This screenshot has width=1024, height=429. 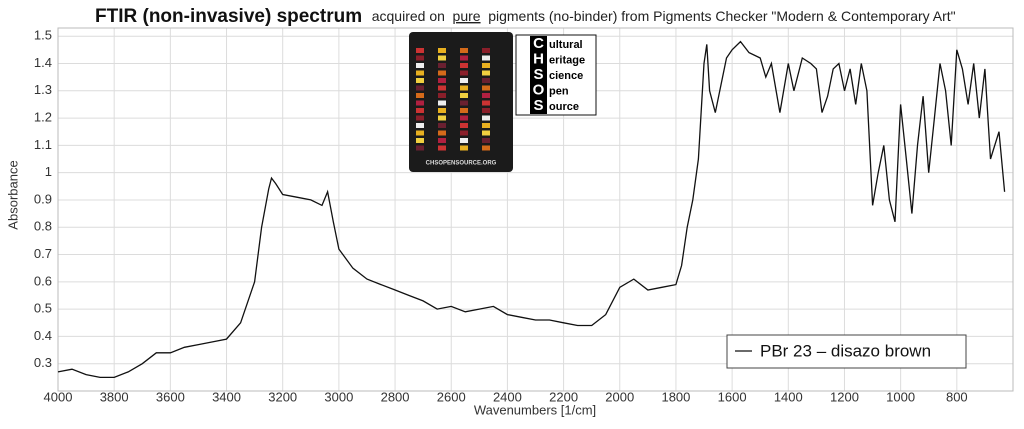 I want to click on y-tick-label: 0.4, so click(x=43, y=335).